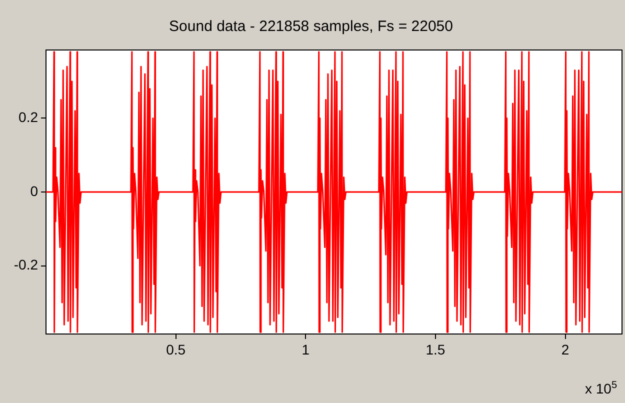 This screenshot has width=625, height=403. Describe the element at coordinates (176, 349) in the screenshot. I see `x-tick-label: 0.5` at that location.